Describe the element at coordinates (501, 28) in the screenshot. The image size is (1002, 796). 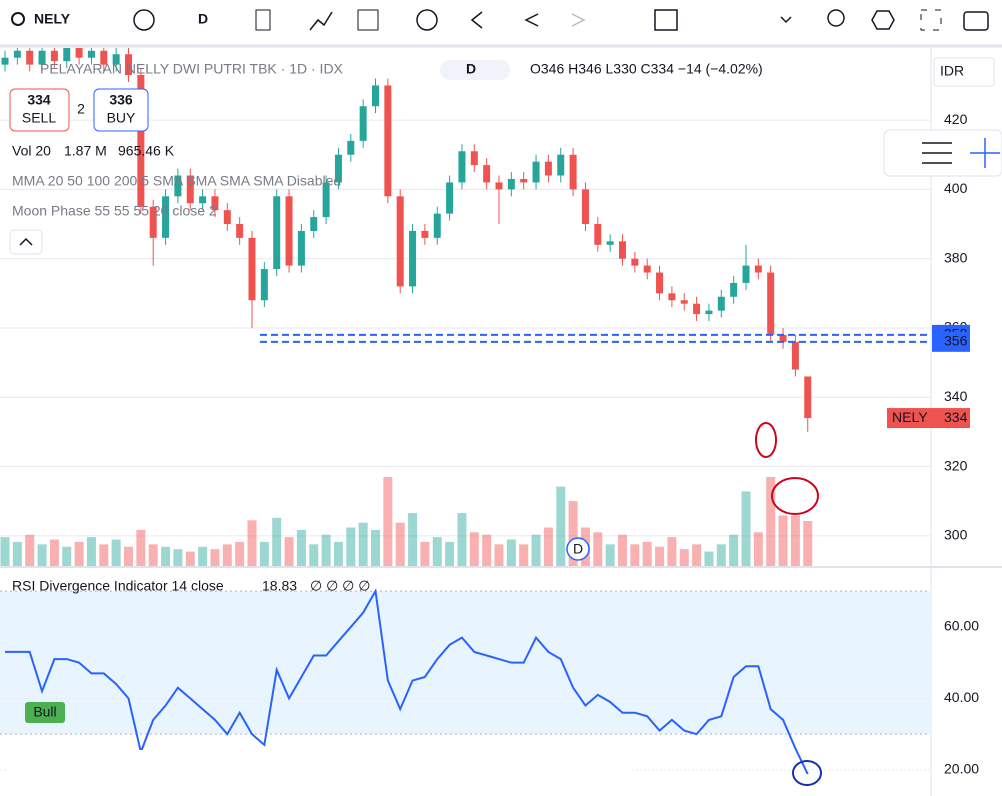
I see `toolbar: NELY D` at that location.